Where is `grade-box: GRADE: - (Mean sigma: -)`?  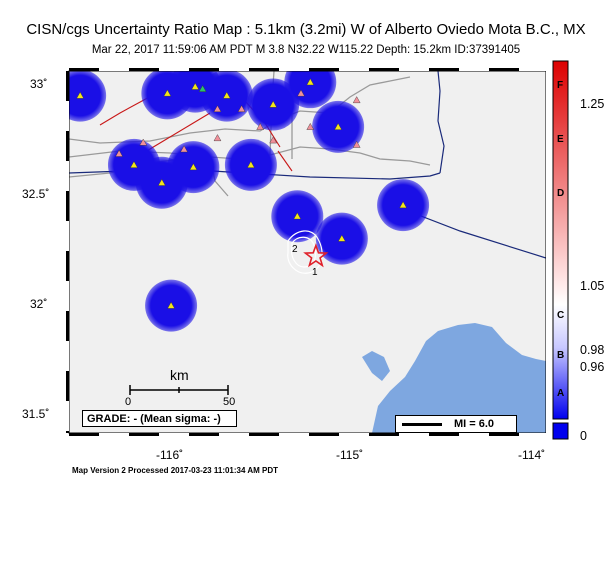 grade-box: GRADE: - (Mean sigma: -) is located at coordinates (159, 418).